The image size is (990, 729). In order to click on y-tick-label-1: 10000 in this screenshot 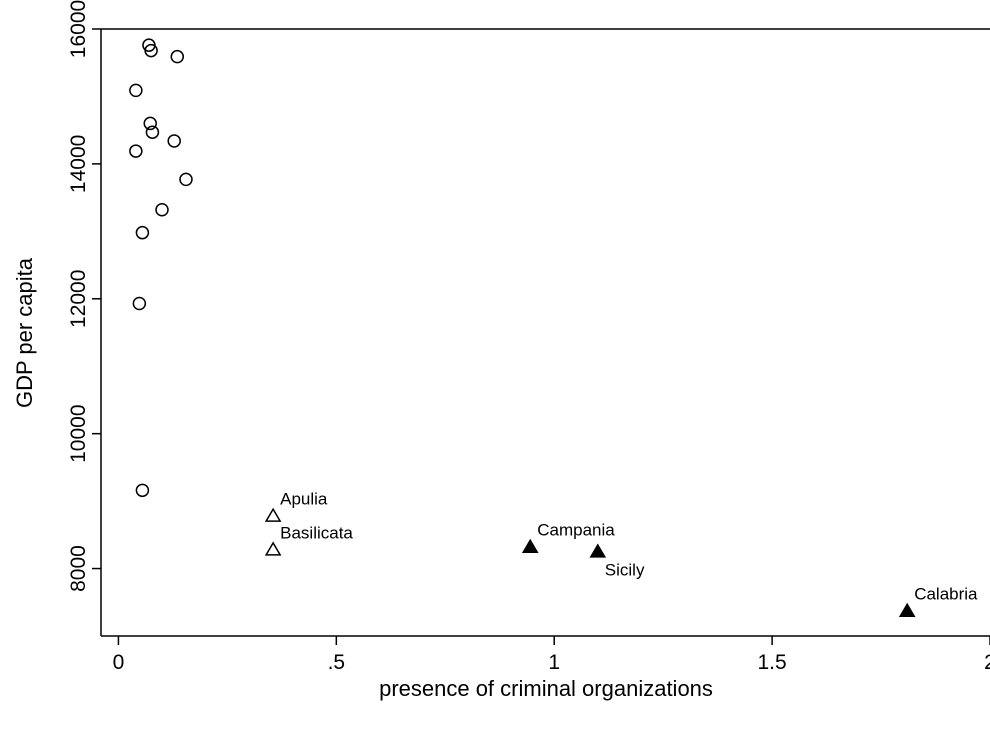, I will do `click(78, 433)`.